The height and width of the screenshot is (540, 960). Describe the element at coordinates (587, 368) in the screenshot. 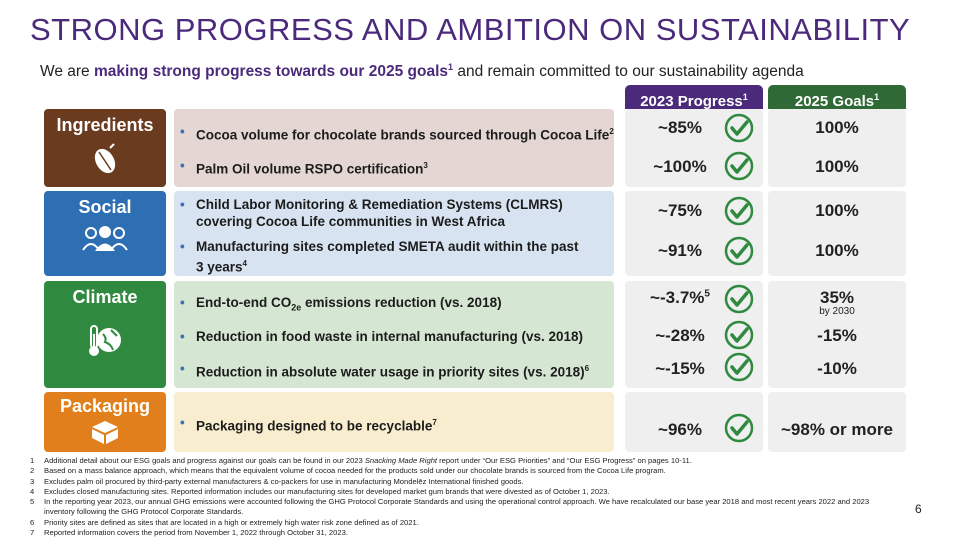

I see `footnote-ref: 6` at that location.